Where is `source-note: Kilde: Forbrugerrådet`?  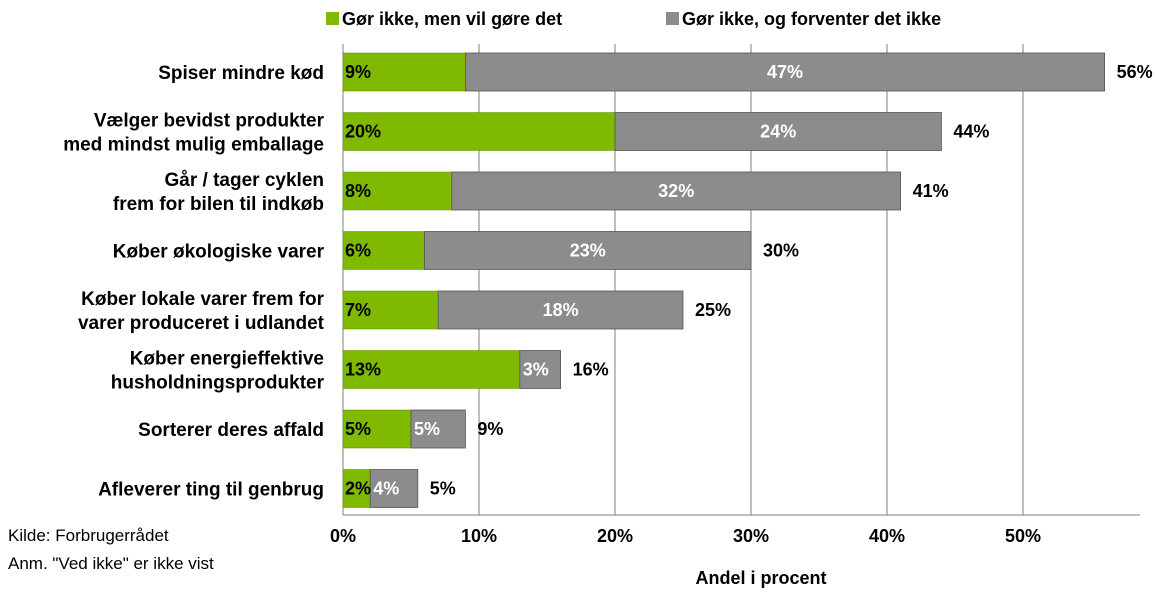 source-note: Kilde: Forbrugerrådet is located at coordinates (88, 535).